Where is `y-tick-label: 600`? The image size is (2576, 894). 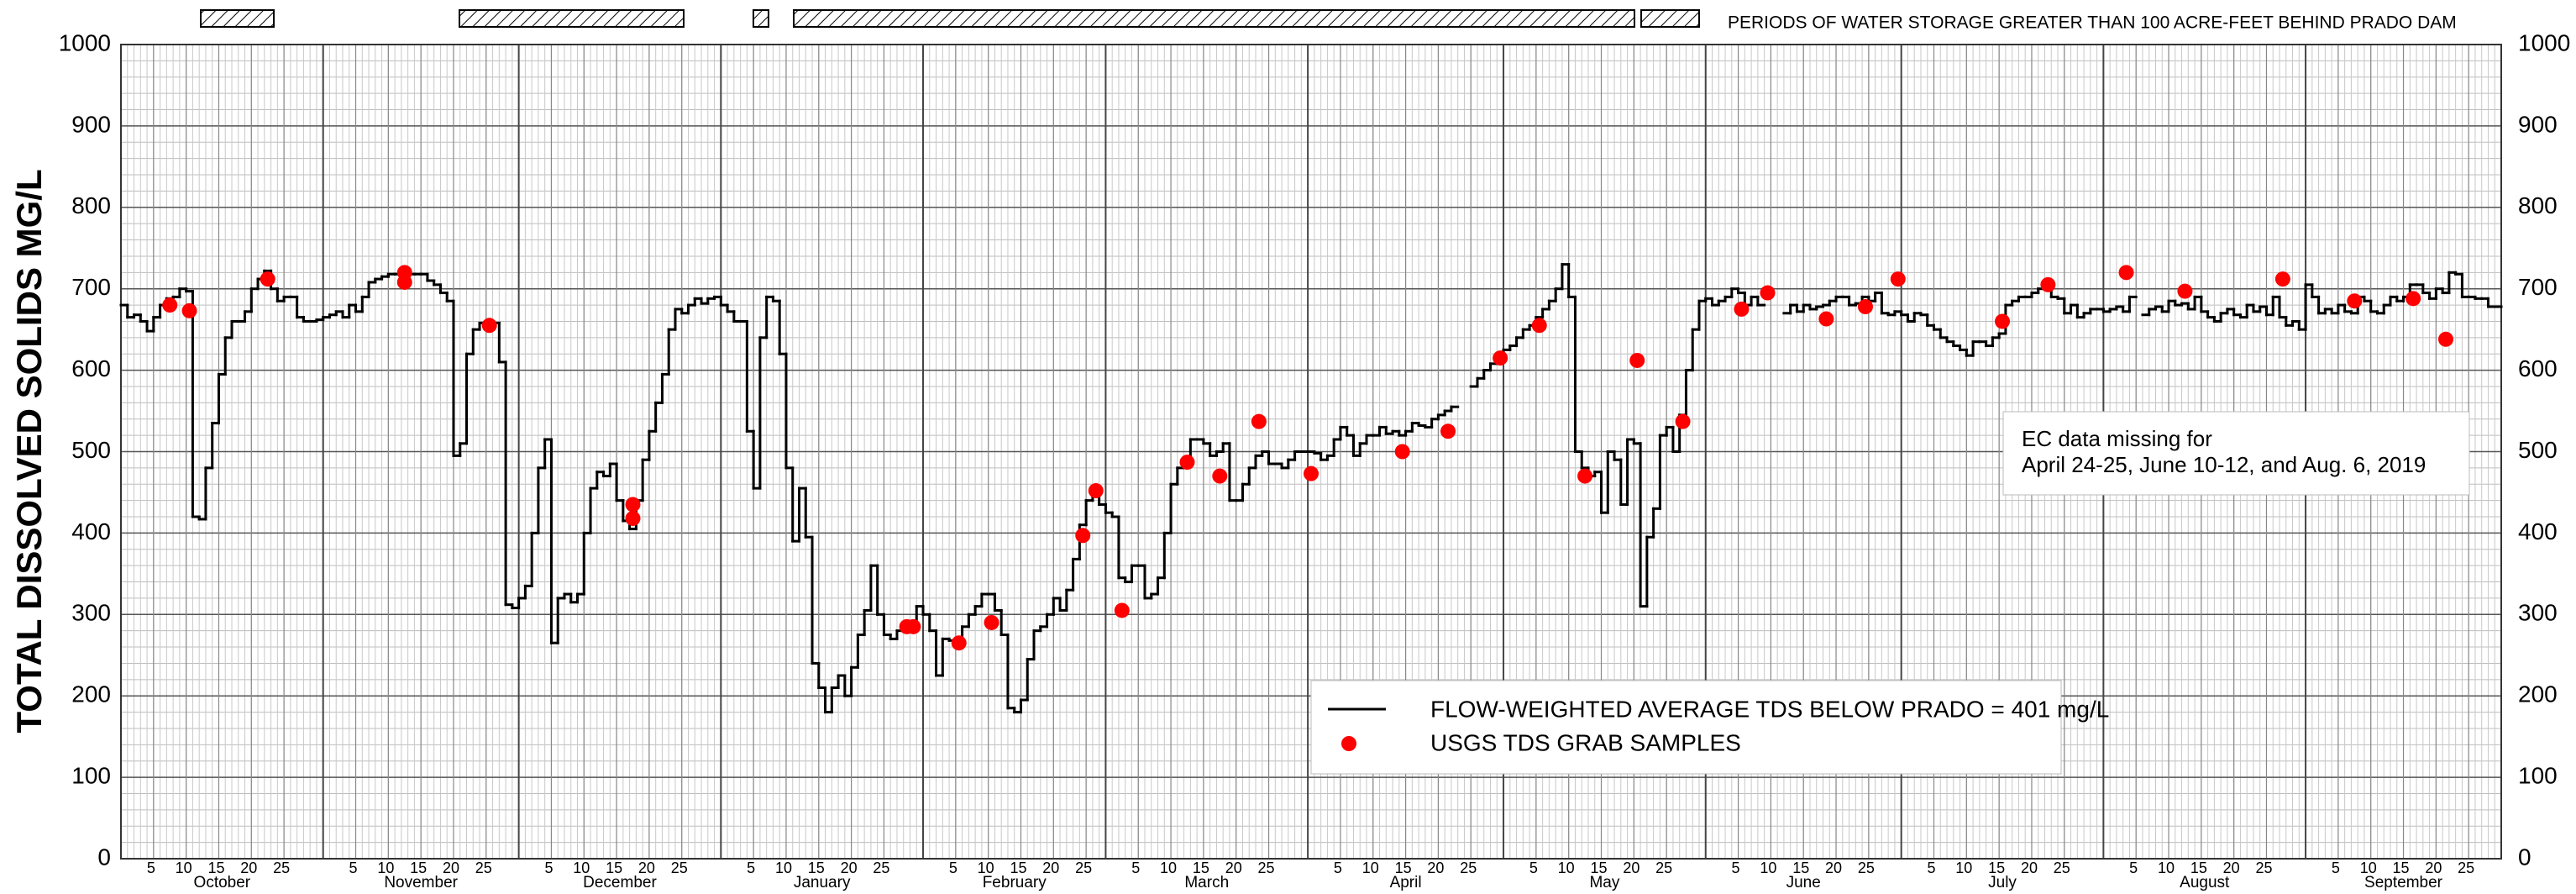
y-tick-label: 600 is located at coordinates (91, 368).